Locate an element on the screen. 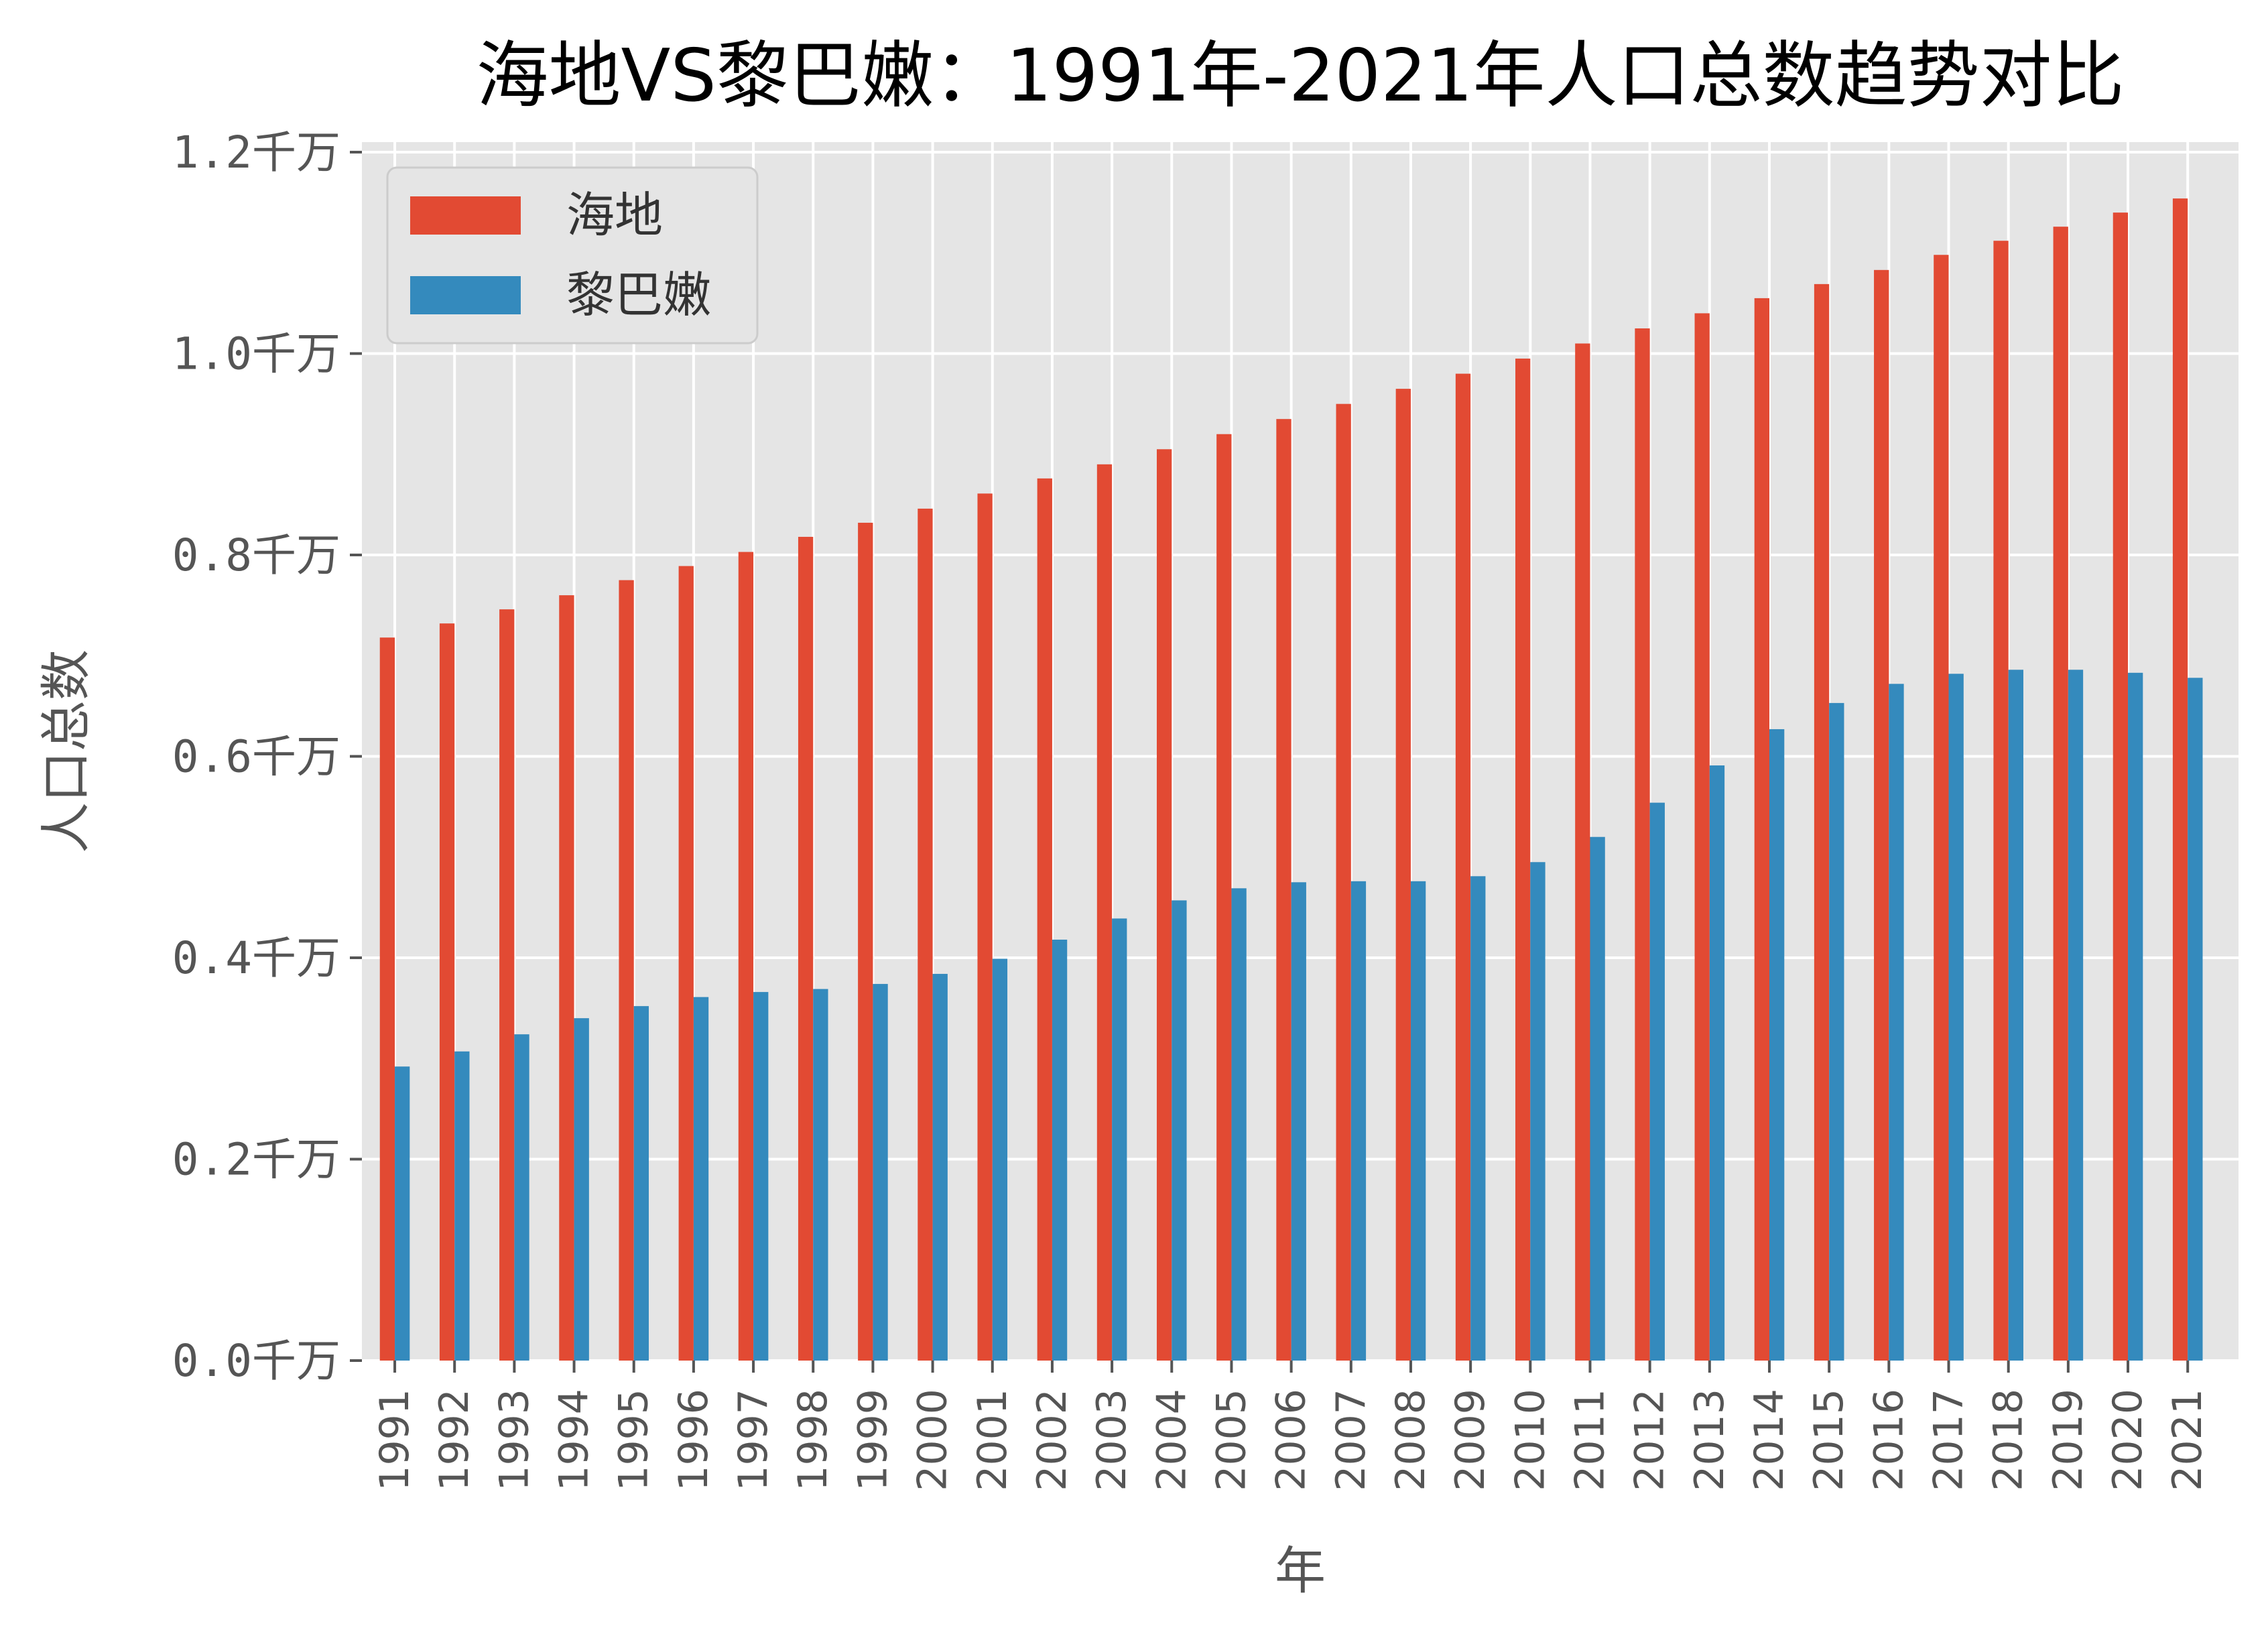  x-tick-label: 2017 is located at coordinates (1949, 1440).